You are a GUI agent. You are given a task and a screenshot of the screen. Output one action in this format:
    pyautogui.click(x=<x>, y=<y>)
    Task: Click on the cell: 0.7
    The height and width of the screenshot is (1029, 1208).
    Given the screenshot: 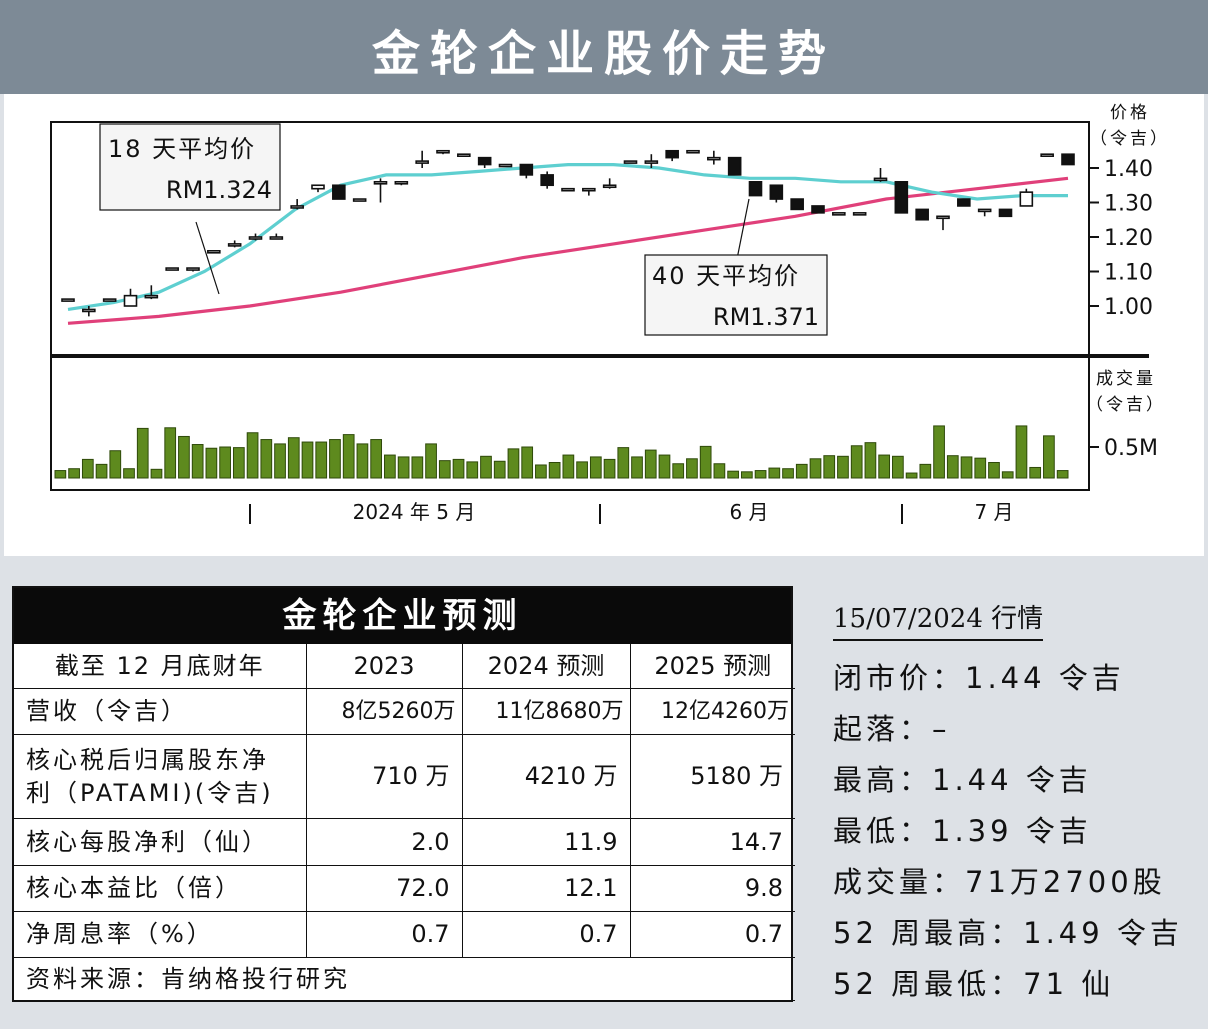 What is the action you would take?
    pyautogui.click(x=546, y=934)
    